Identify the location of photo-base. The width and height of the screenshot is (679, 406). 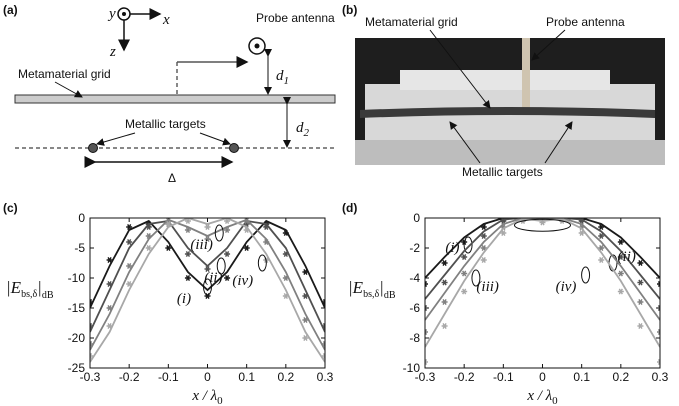
(510, 152).